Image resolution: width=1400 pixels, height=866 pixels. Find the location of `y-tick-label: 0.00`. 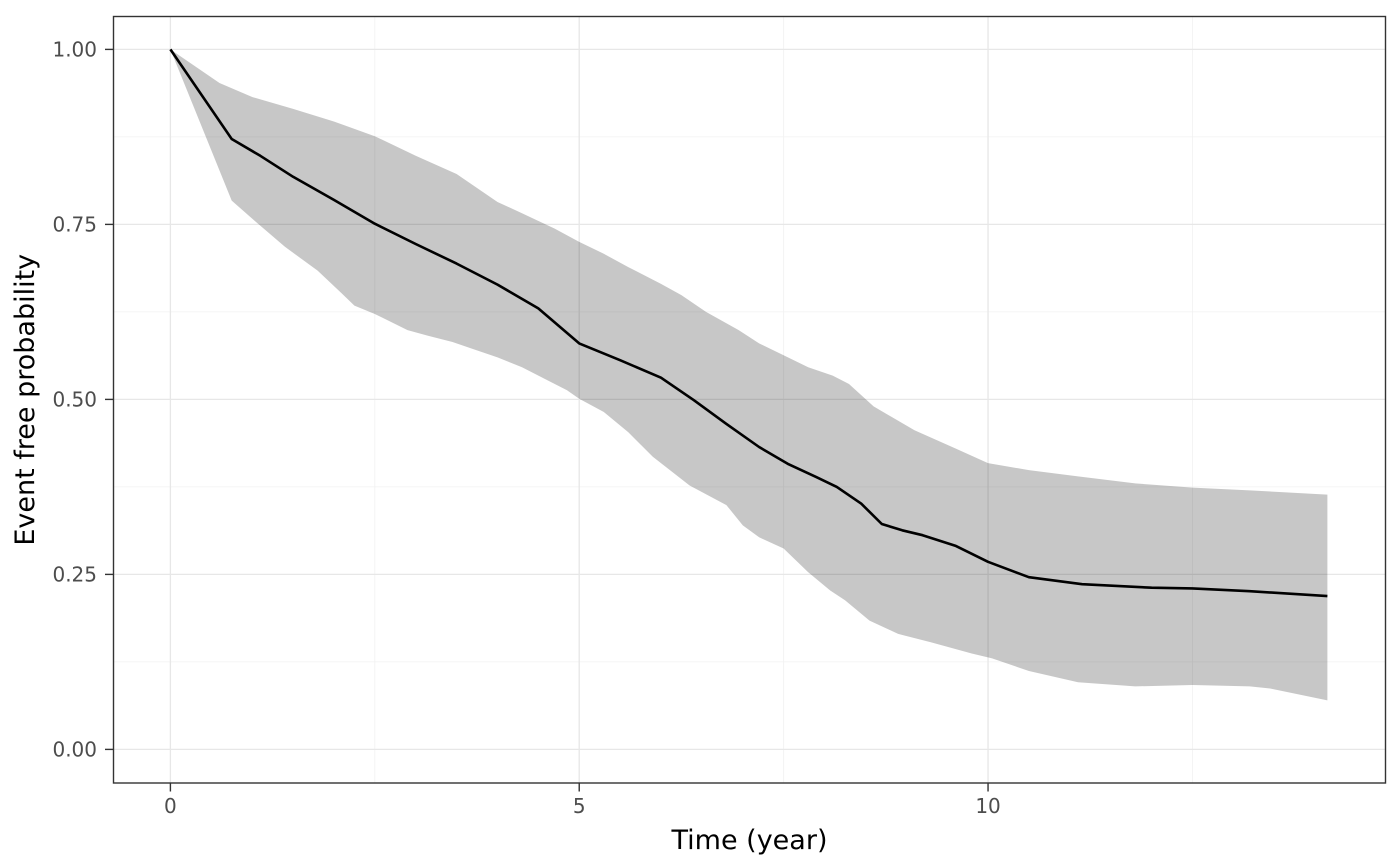

y-tick-label: 0.00 is located at coordinates (74, 749).